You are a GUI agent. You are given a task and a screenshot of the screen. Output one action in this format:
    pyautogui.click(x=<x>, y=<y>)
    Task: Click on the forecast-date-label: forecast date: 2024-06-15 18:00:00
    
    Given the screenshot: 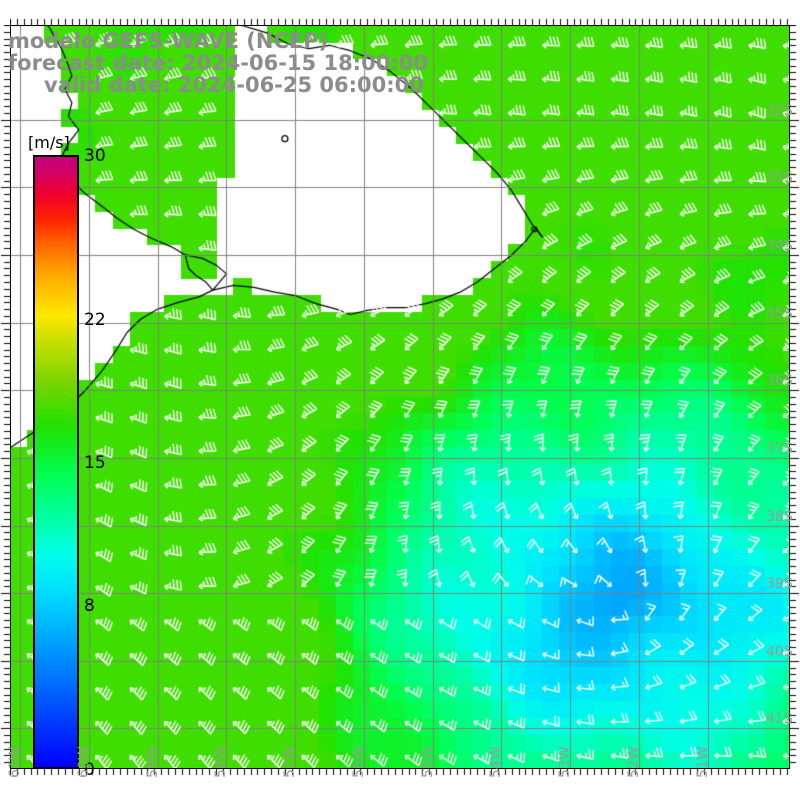 What is the action you would take?
    pyautogui.click(x=218, y=63)
    